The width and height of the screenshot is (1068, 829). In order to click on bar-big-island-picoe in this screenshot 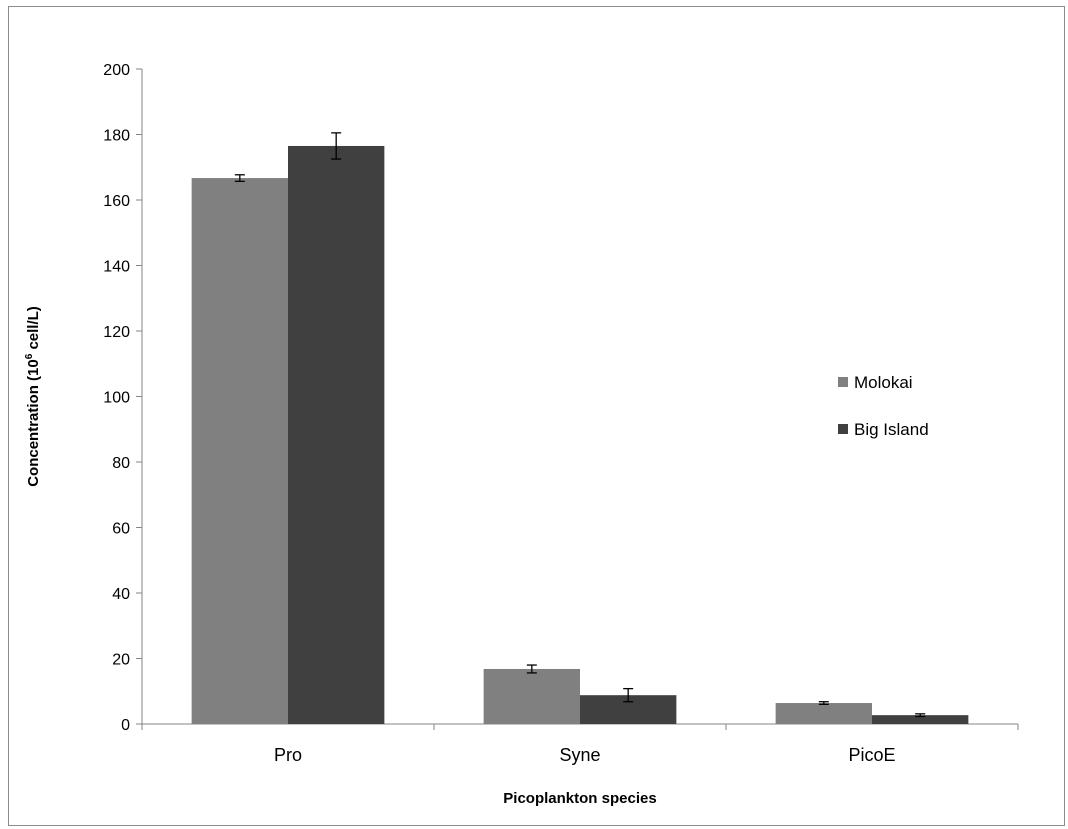, I will do `click(920, 719)`.